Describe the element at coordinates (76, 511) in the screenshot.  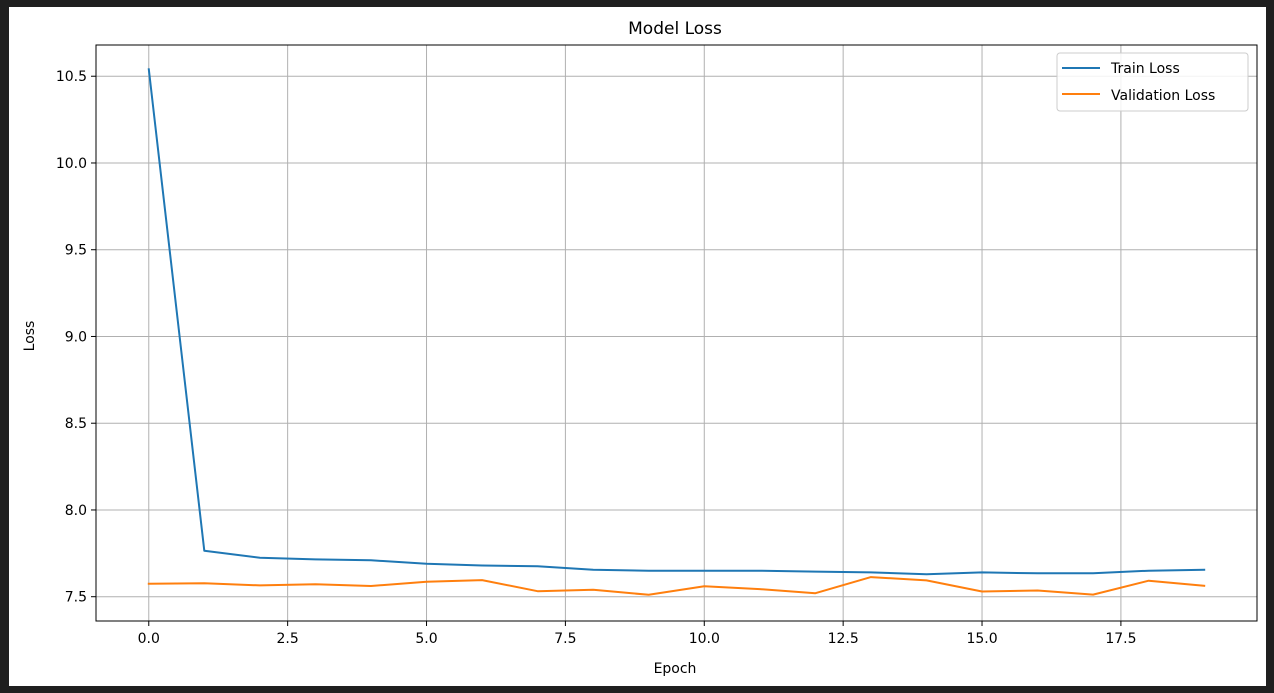
I see `y-tick-label: 8.0` at that location.